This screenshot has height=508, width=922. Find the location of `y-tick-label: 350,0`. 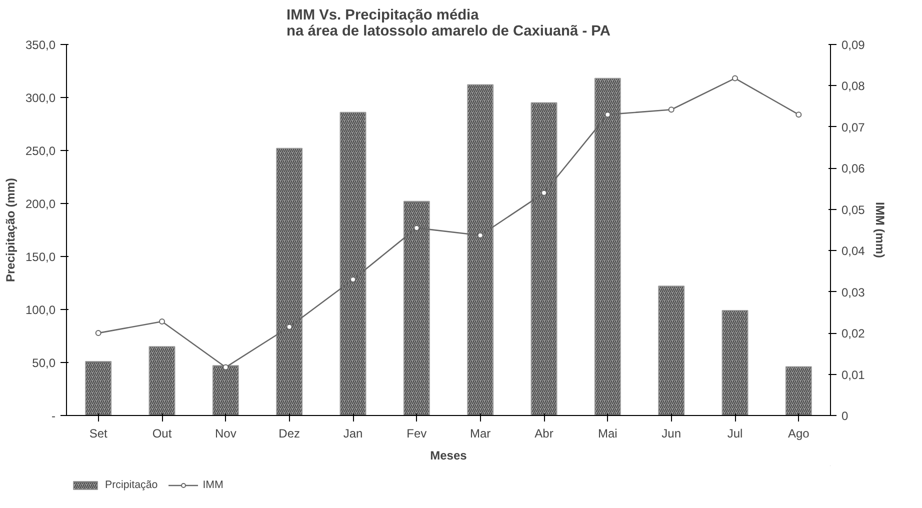

y-tick-label: 350,0 is located at coordinates (40, 45).